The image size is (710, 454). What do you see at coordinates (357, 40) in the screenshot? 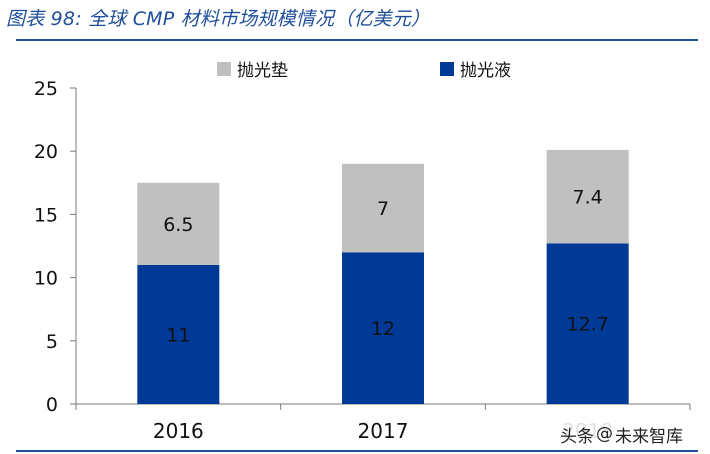
I see `title-divider` at bounding box center [357, 40].